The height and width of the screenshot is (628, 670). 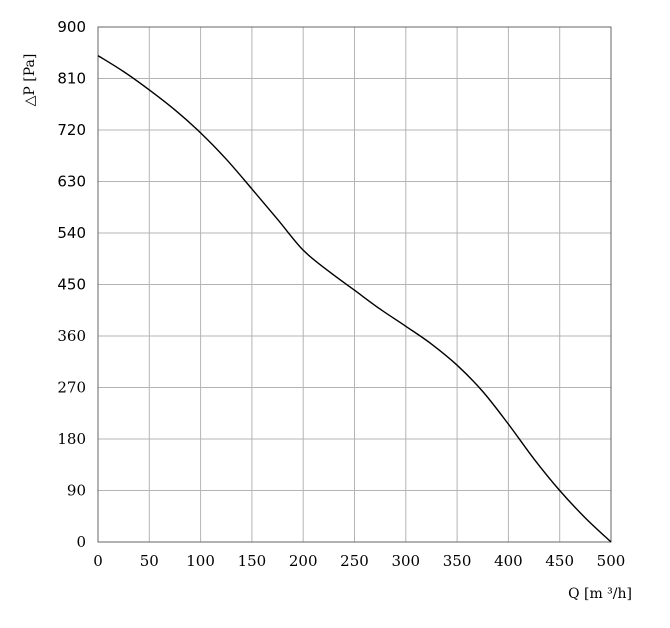 I want to click on x-tick-label: 250, so click(x=354, y=561).